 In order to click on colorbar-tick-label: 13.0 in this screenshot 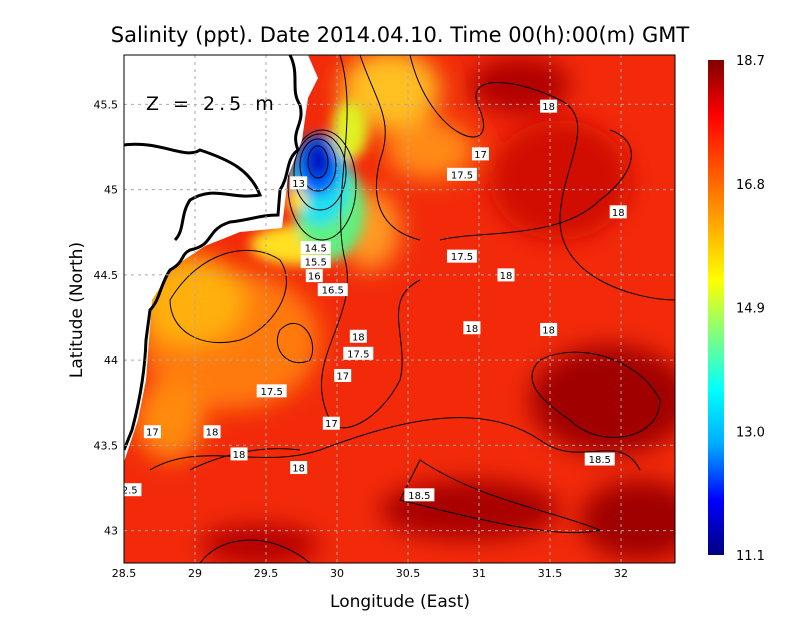, I will do `click(750, 432)`.